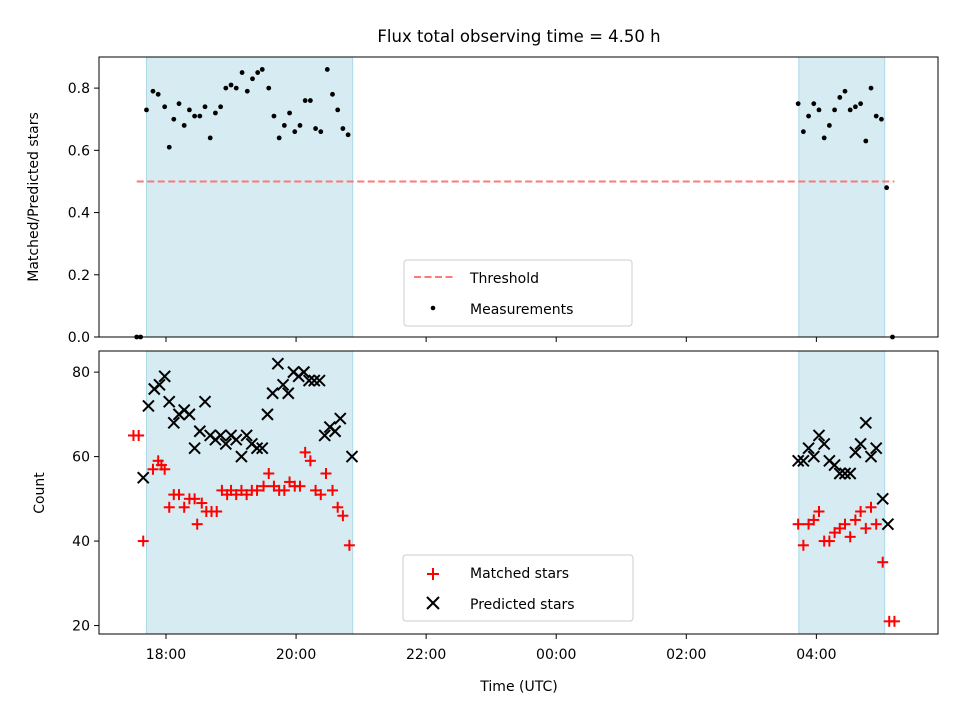 This screenshot has width=960, height=720. What do you see at coordinates (842, 492) in the screenshot?
I see `observing-interval-shade` at bounding box center [842, 492].